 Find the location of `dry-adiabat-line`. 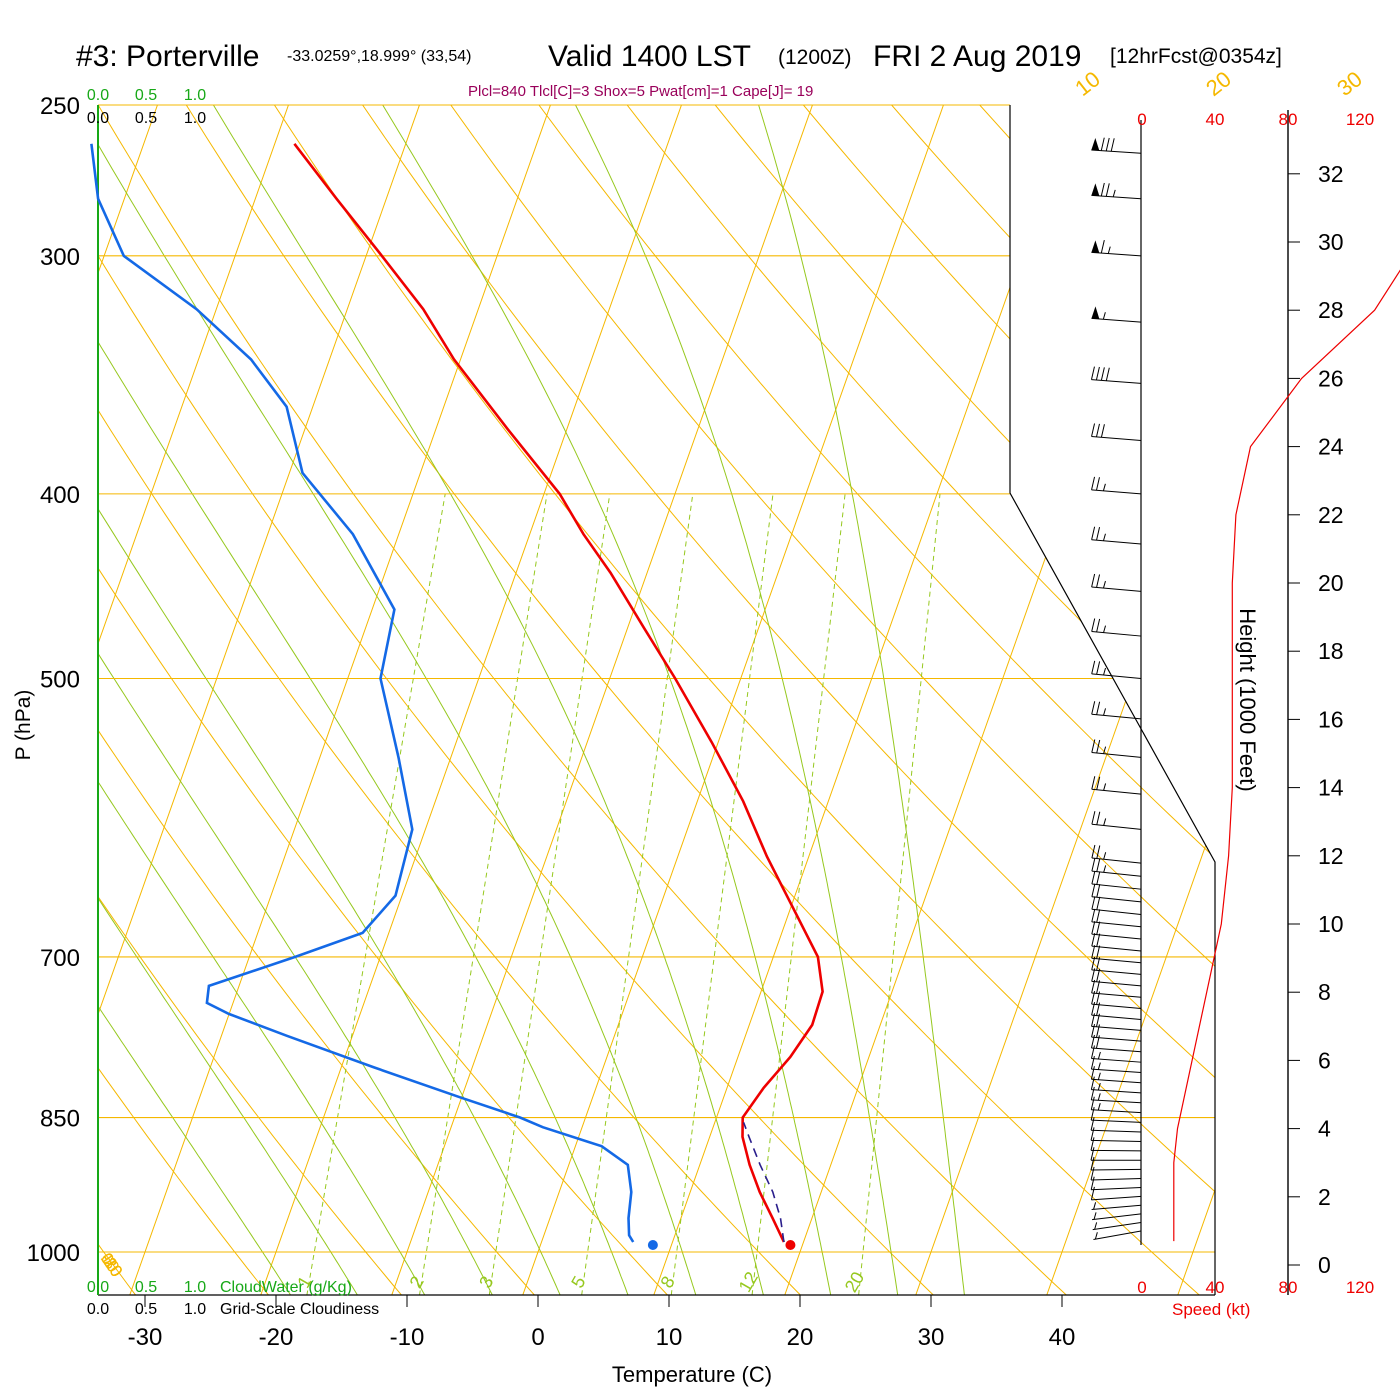

dry-adiabat-line is located at coordinates (1392, 701).